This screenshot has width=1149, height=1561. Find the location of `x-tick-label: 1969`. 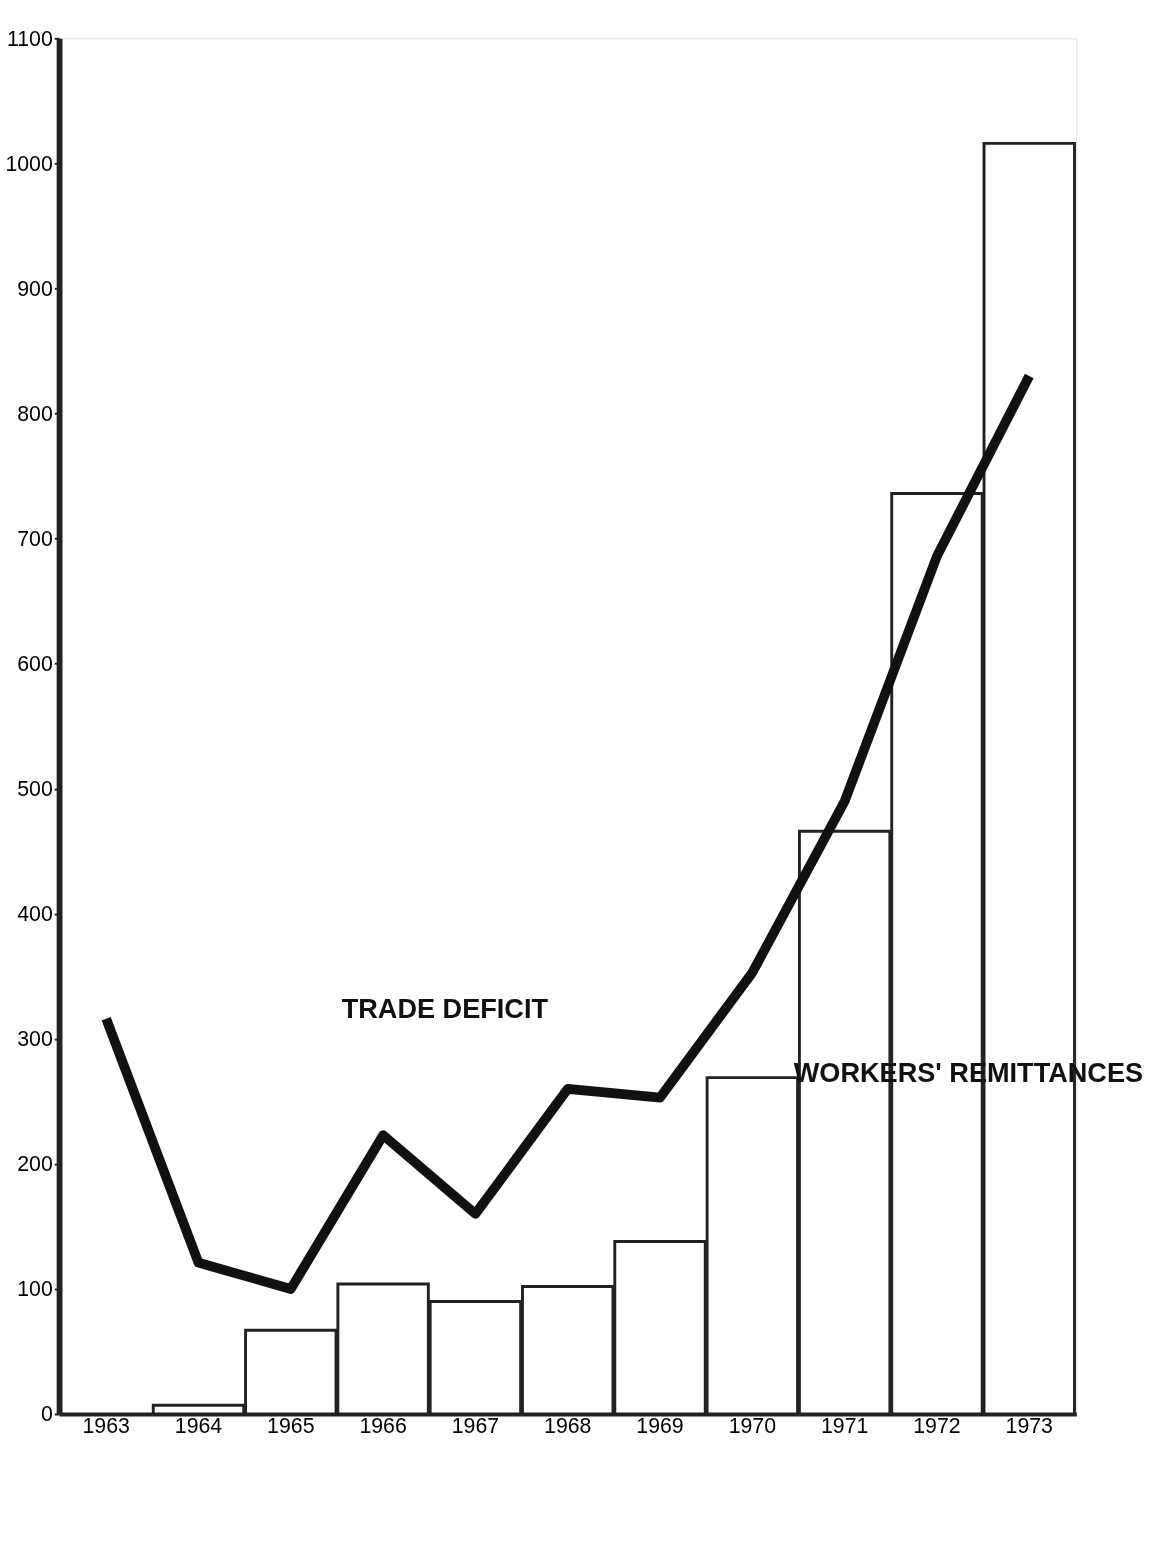

x-tick-label: 1969 is located at coordinates (660, 1425).